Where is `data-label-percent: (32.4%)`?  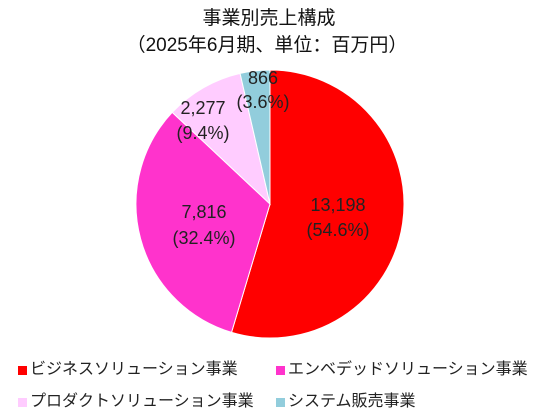
data-label-percent: (32.4%) is located at coordinates (203, 238).